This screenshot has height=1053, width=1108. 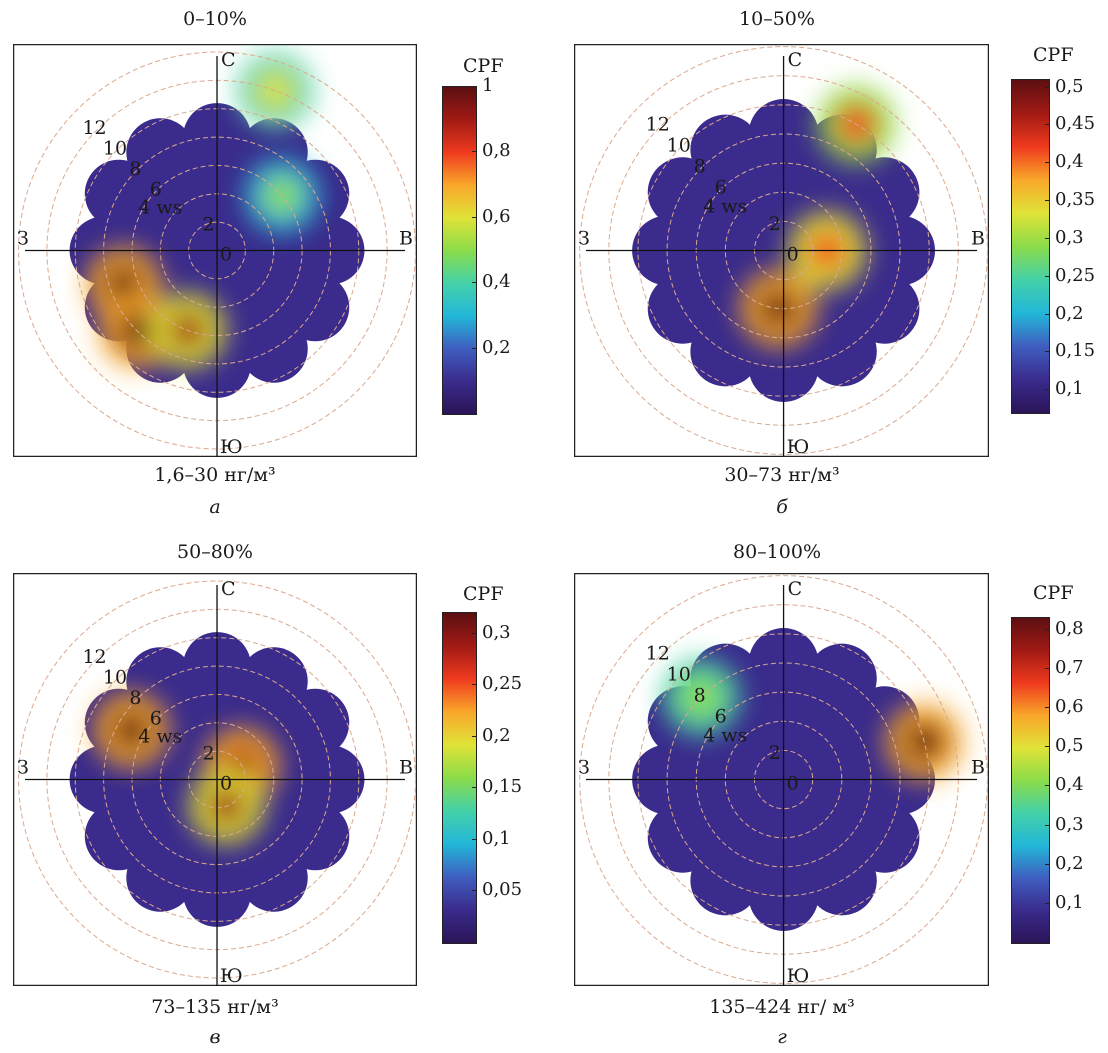 I want to click on colorbar-tick-label: 0,35, so click(x=1075, y=200).